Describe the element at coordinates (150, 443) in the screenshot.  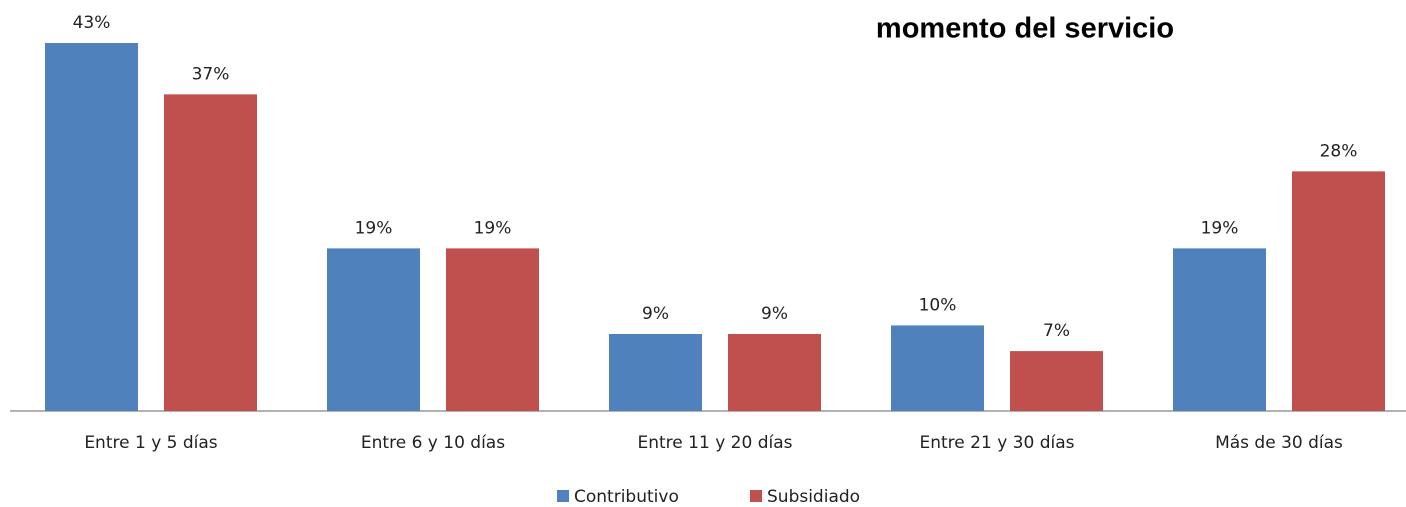
I see `x-tick-label: Entre 1 y 5 días` at that location.